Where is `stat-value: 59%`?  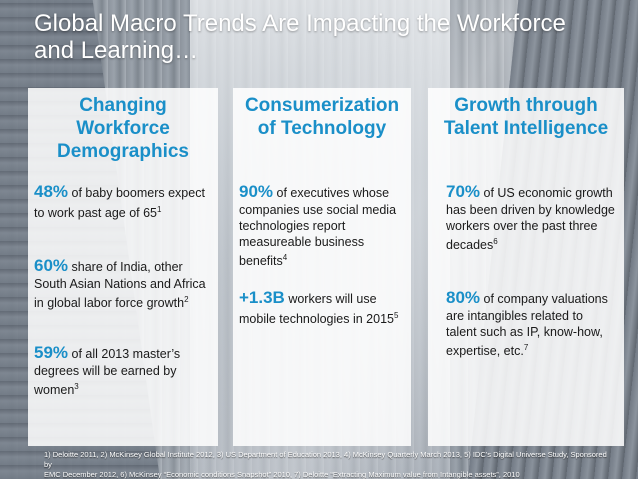 stat-value: 59% is located at coordinates (51, 352).